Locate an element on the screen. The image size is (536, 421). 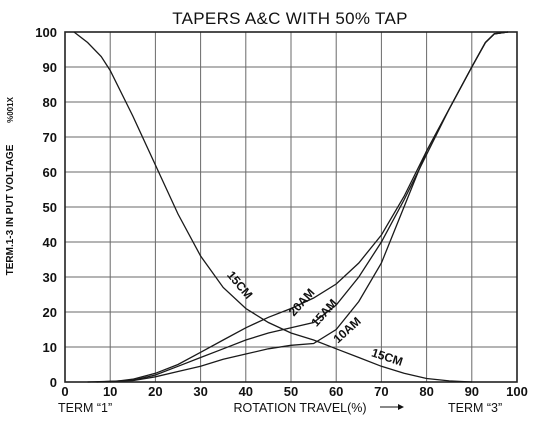
y-tick-label: 10 is located at coordinates (50, 347).